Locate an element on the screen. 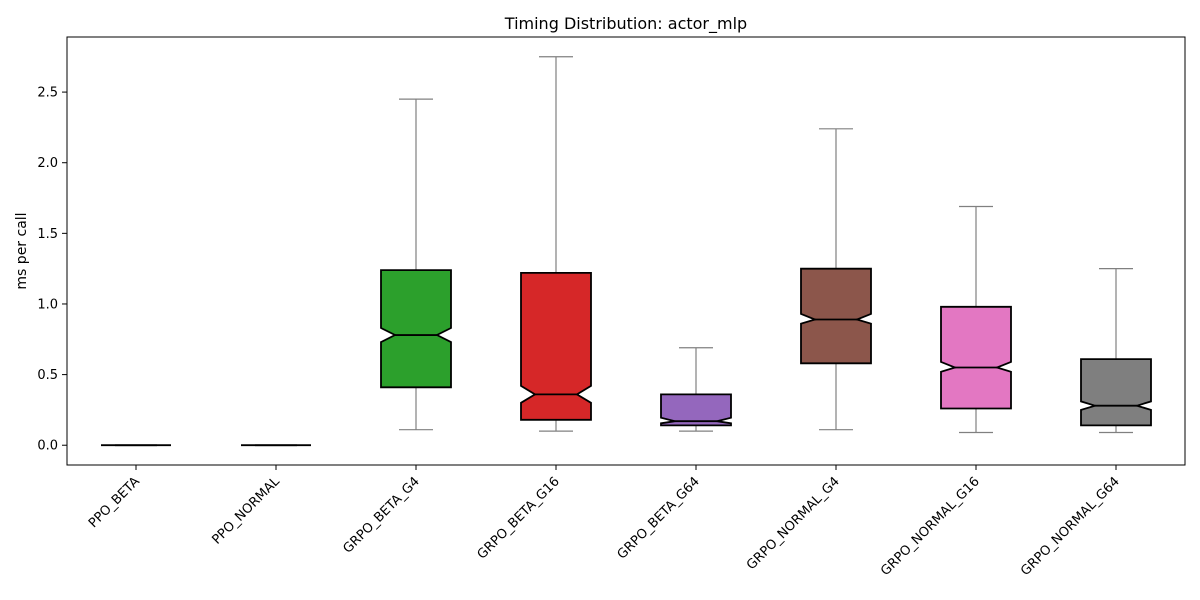 Image resolution: width=1200 pixels, height=600 pixels. y-tick-label: 0.5 is located at coordinates (47, 375).